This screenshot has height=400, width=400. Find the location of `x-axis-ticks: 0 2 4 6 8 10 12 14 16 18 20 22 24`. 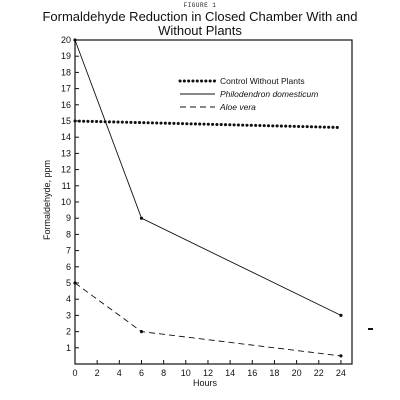

x-axis-ticks: 0 2 4 6 8 10 12 14 16 18 20 22 24 is located at coordinates (209, 369).